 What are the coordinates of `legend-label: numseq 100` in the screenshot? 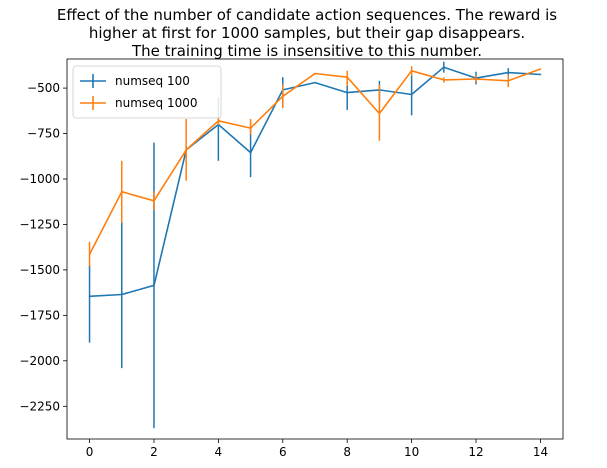 It's located at (152, 81).